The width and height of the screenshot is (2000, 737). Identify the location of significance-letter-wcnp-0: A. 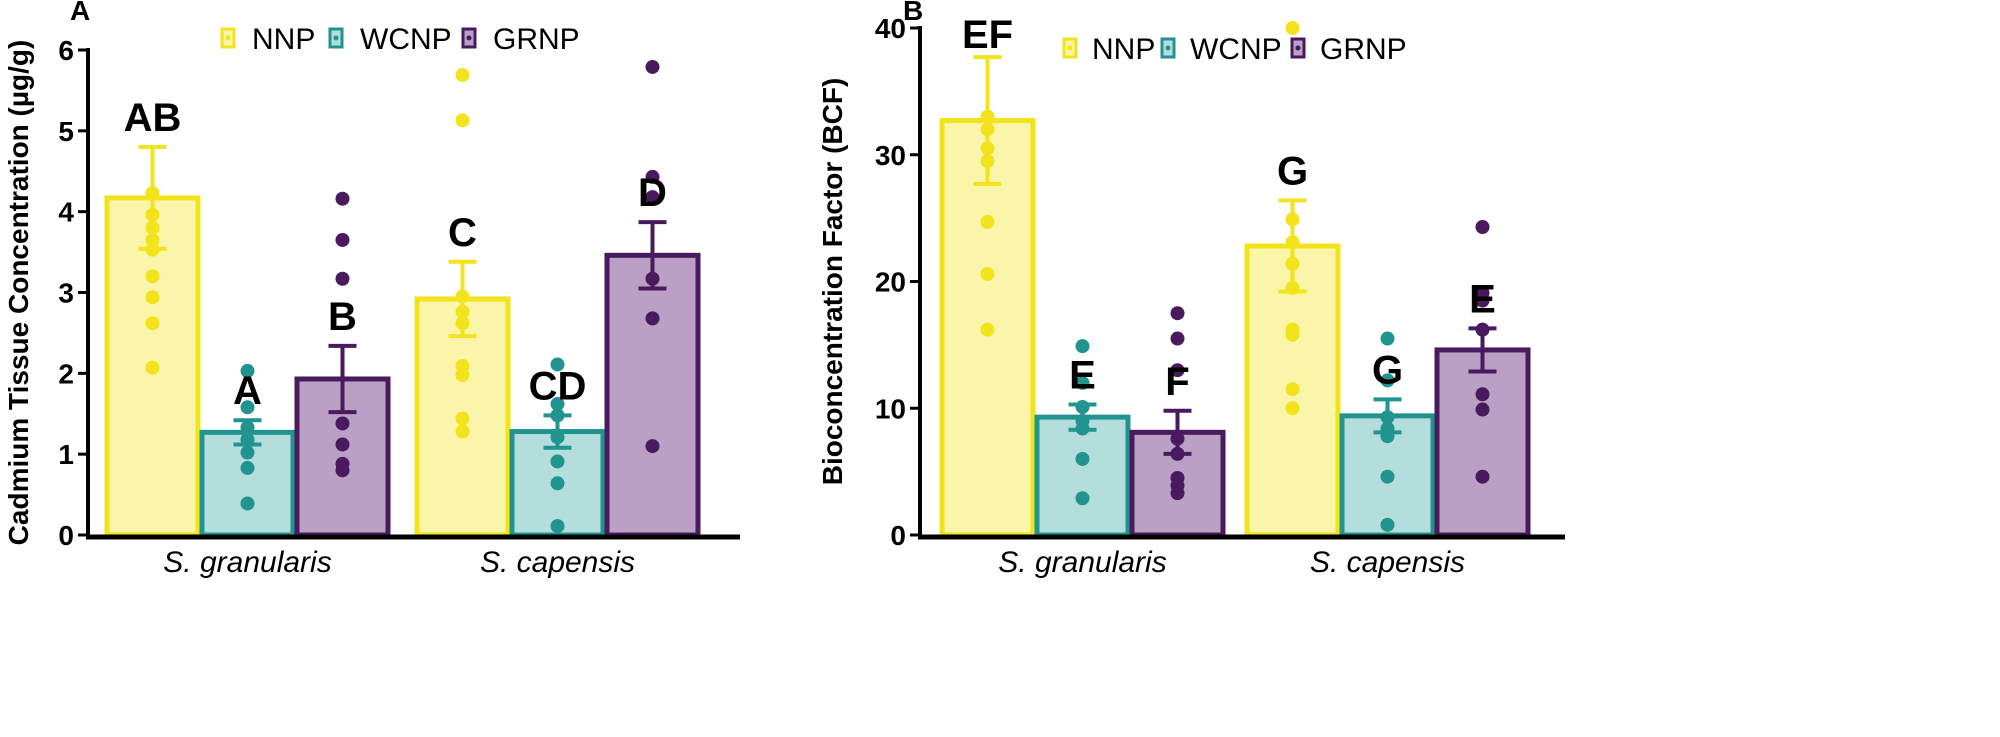
(247, 391).